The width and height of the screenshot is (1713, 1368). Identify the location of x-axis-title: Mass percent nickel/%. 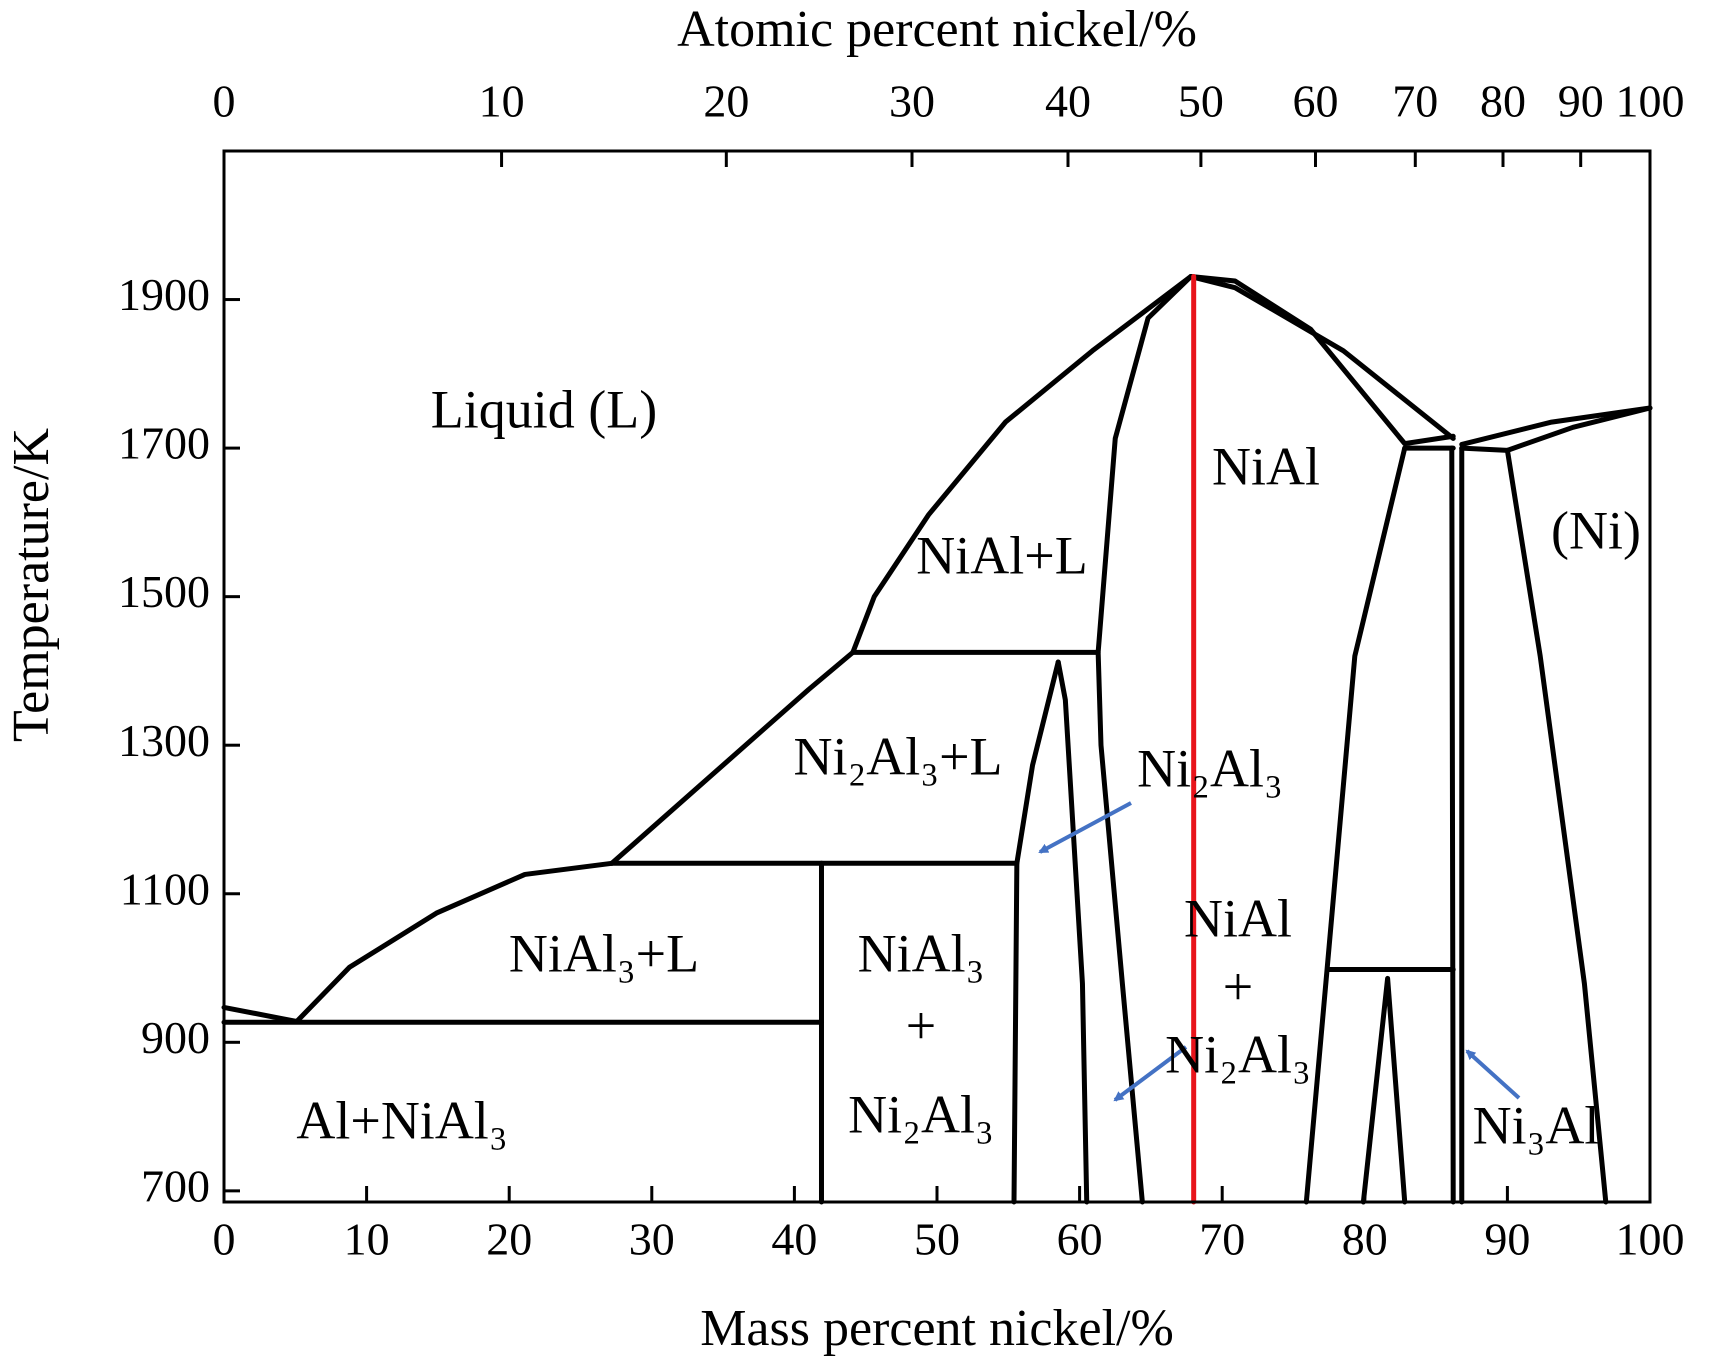
(937, 1328).